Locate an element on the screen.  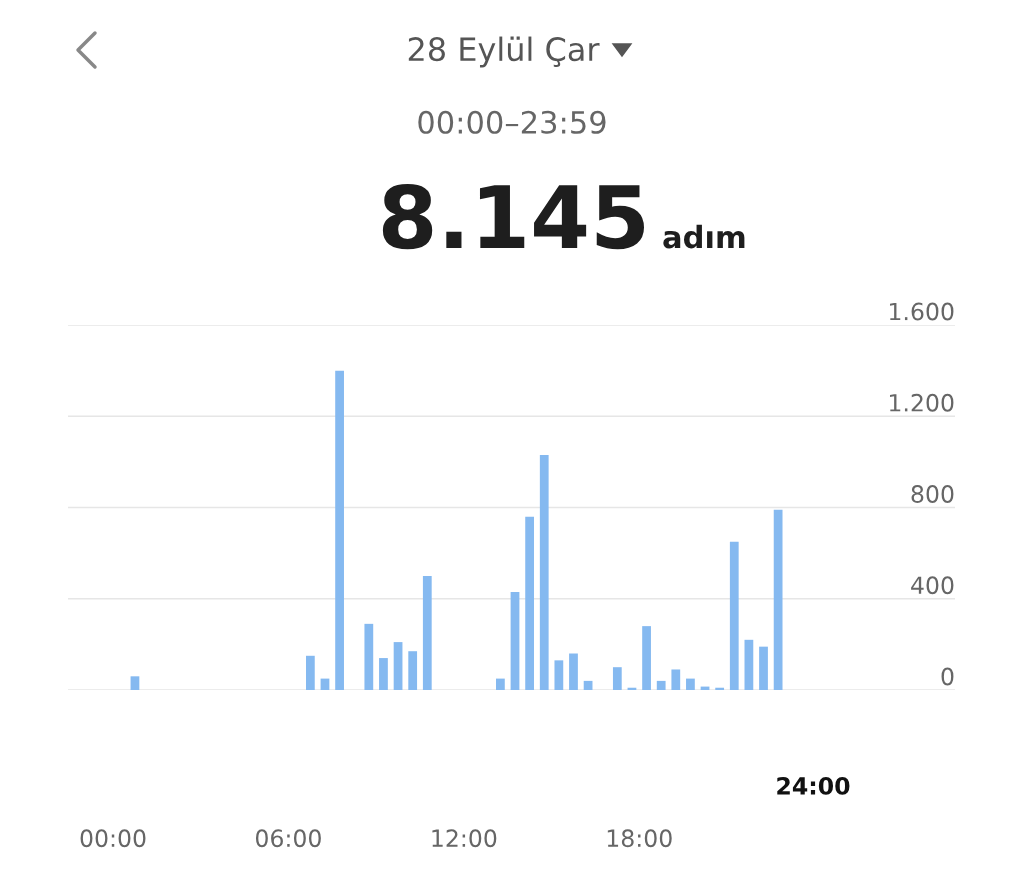
text: 24:00 is located at coordinates (813, 785).